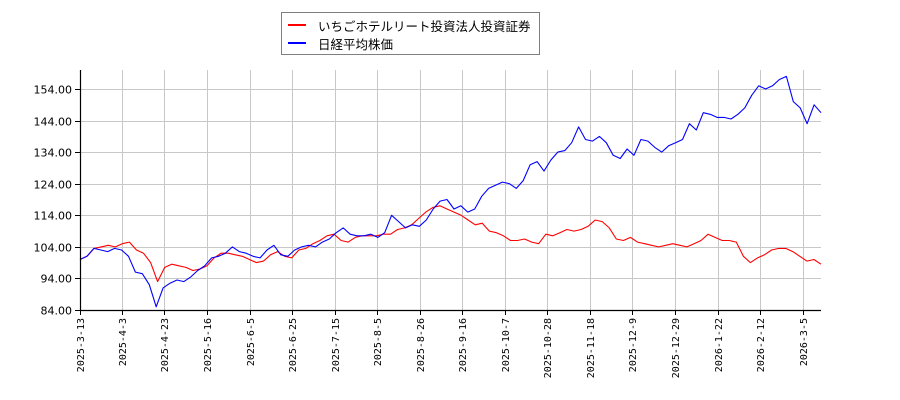  Describe the element at coordinates (378, 342) in the screenshot. I see `x-tick-label: 2025-8-5` at that location.